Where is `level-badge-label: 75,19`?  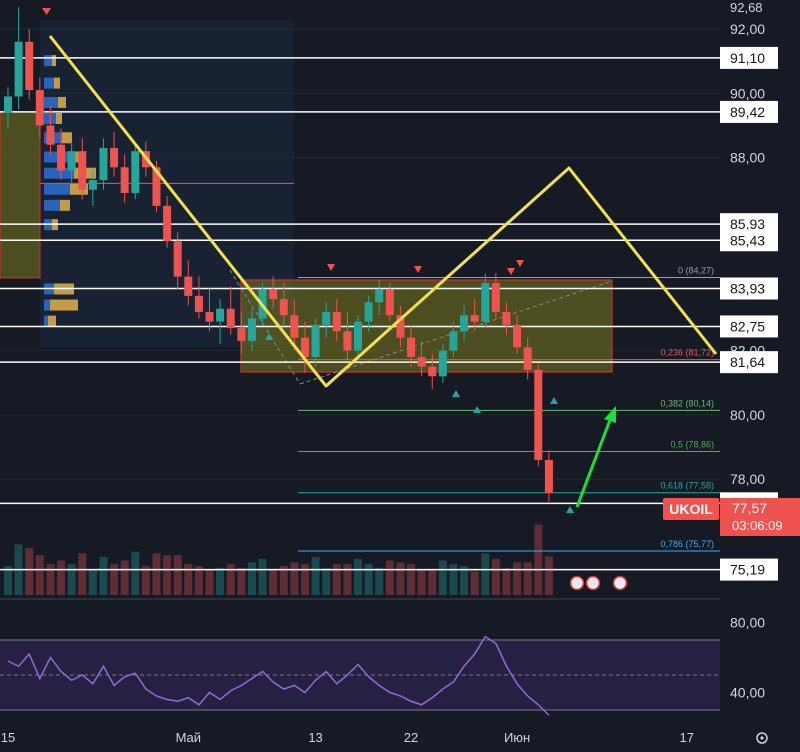 level-badge-label: 75,19 is located at coordinates (747, 570).